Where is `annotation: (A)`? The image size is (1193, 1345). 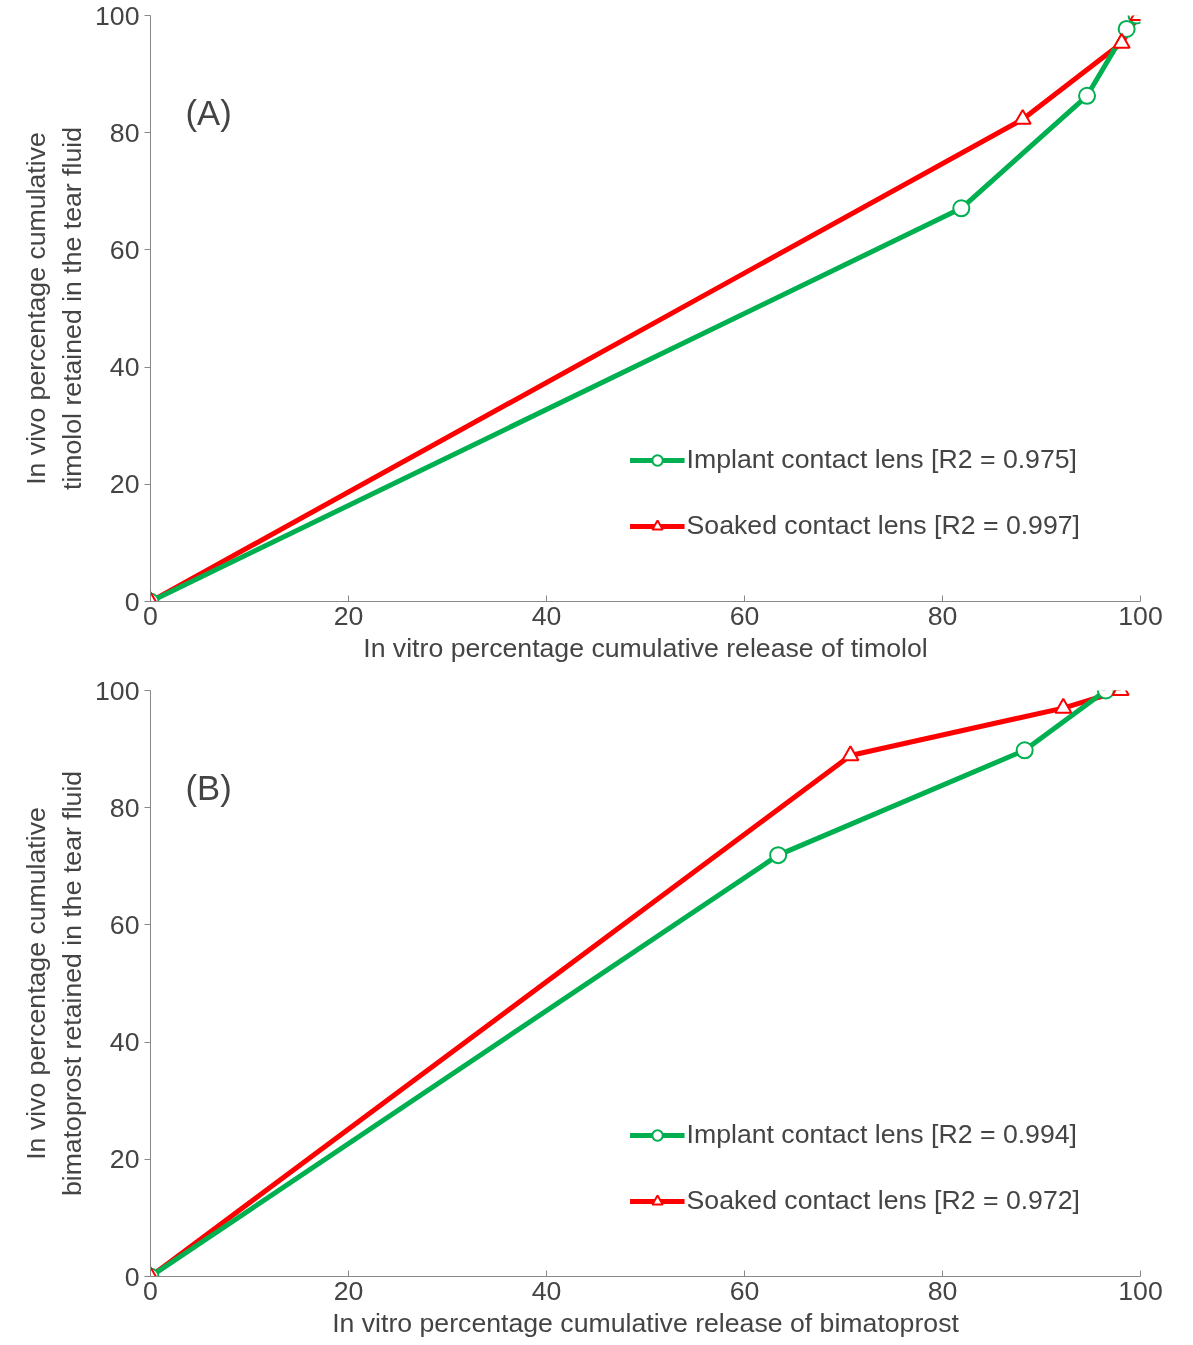 annotation: (A) is located at coordinates (208, 112).